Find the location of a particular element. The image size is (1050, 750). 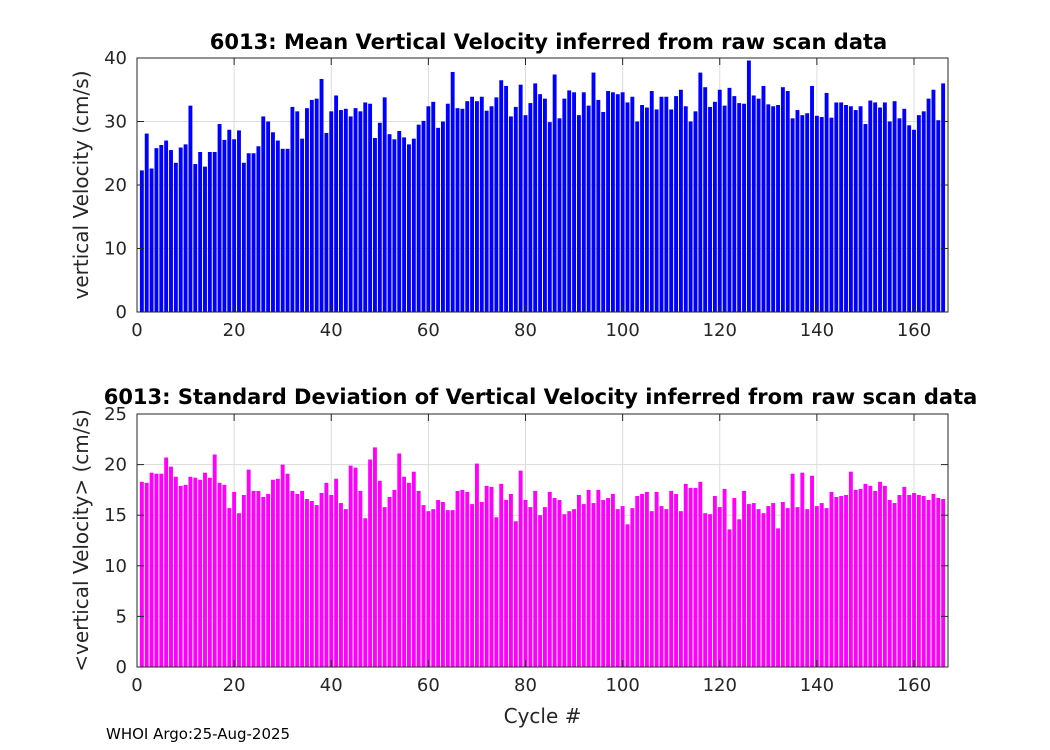

y-tick-label: 40 is located at coordinates (115, 58).